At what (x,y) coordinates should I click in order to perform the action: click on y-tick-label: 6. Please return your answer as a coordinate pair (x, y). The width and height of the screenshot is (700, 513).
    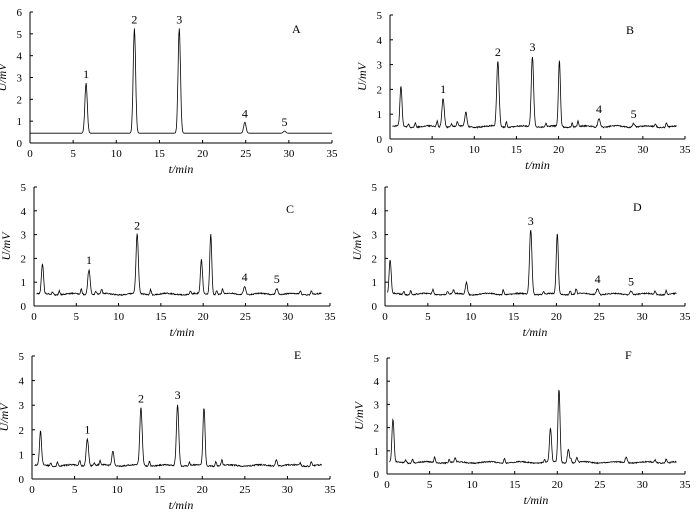
    Looking at the image, I should click on (20, 13).